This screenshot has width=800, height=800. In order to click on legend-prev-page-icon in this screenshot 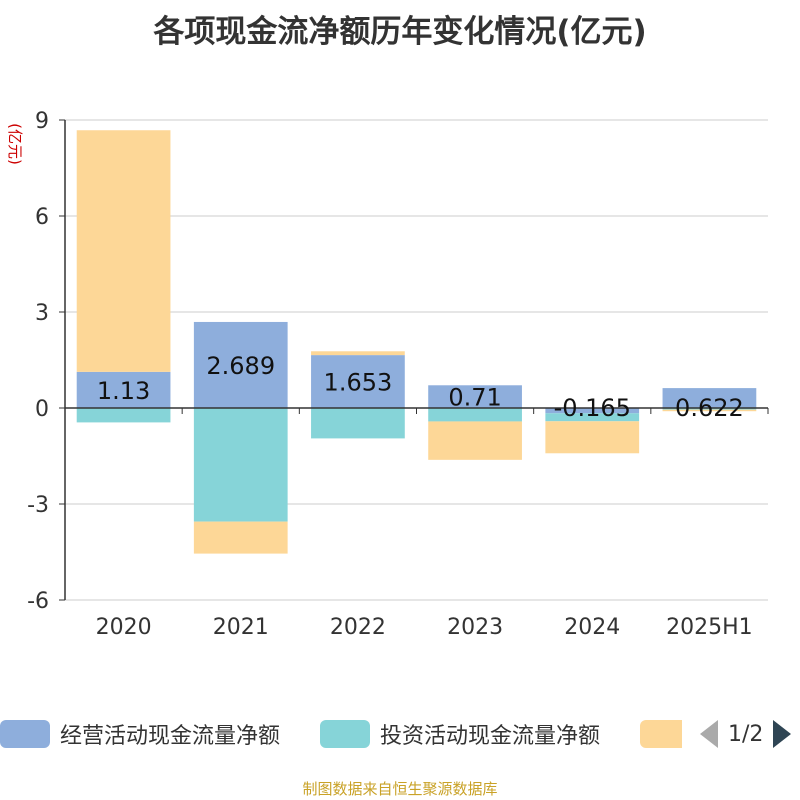, I will do `click(709, 734)`.